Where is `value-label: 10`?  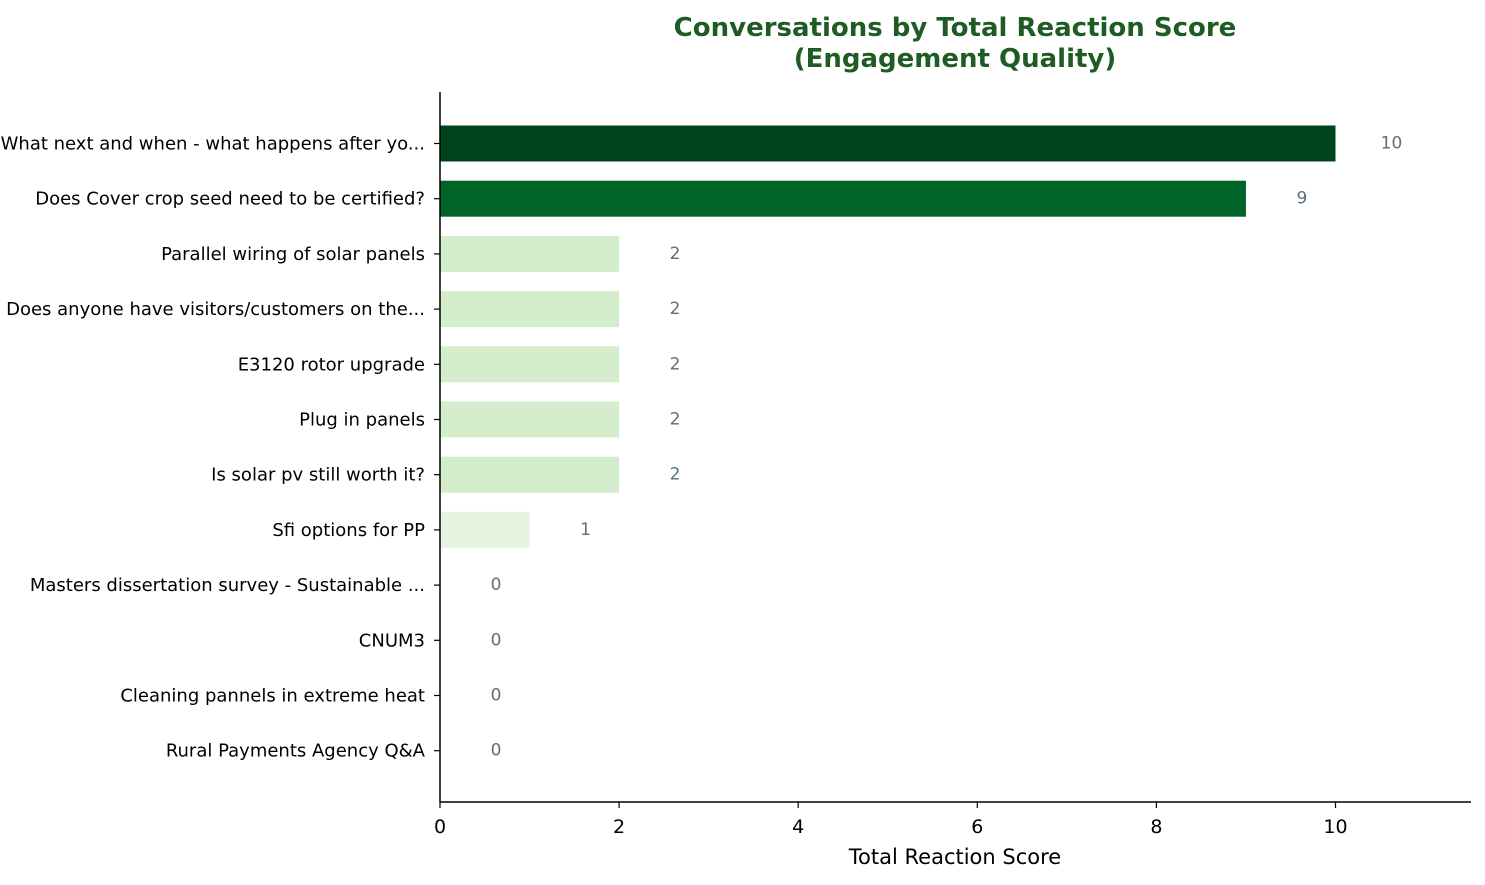
value-label: 10 is located at coordinates (1392, 144).